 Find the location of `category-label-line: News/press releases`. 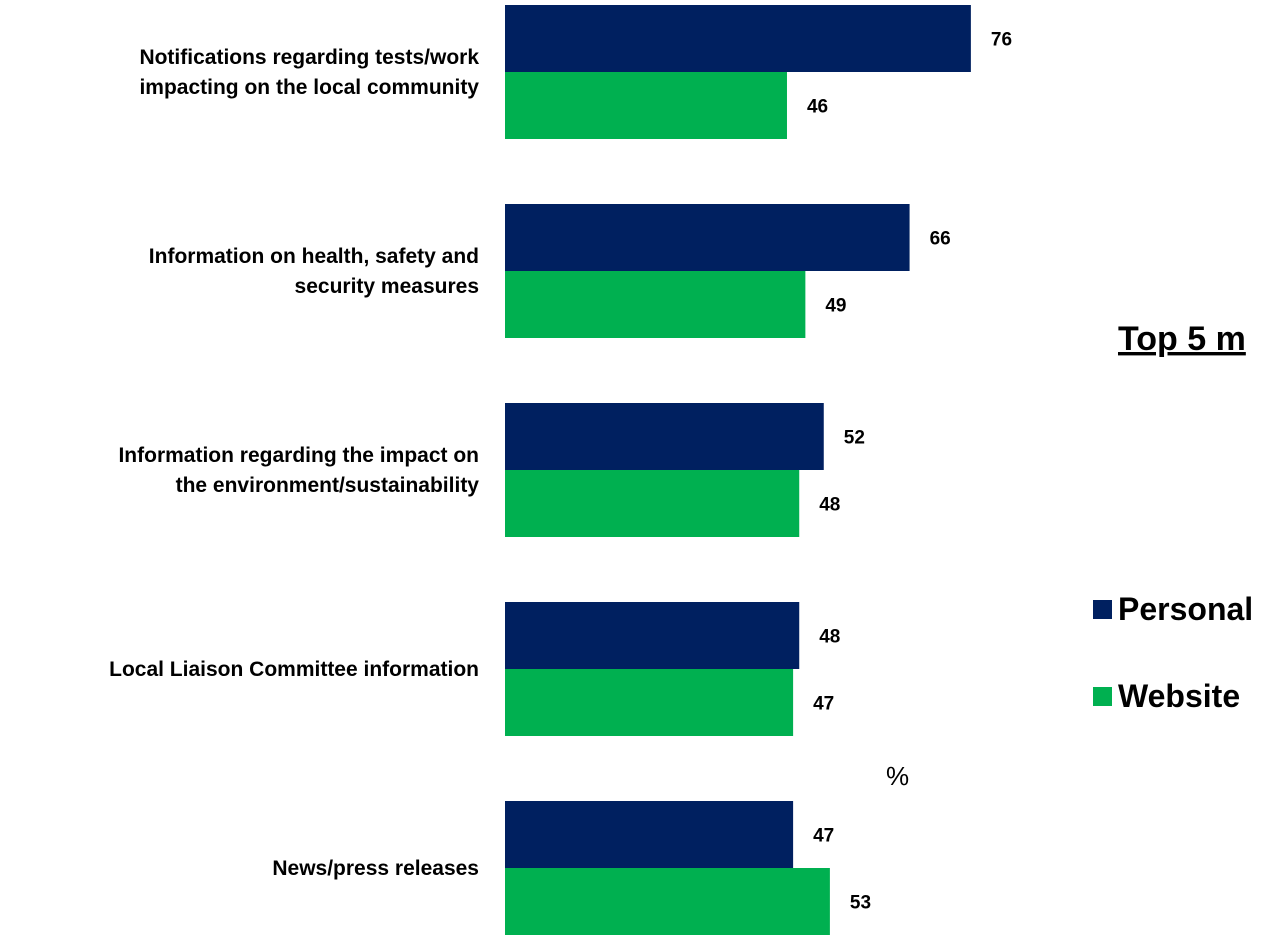

category-label-line: News/press releases is located at coordinates (375, 868).